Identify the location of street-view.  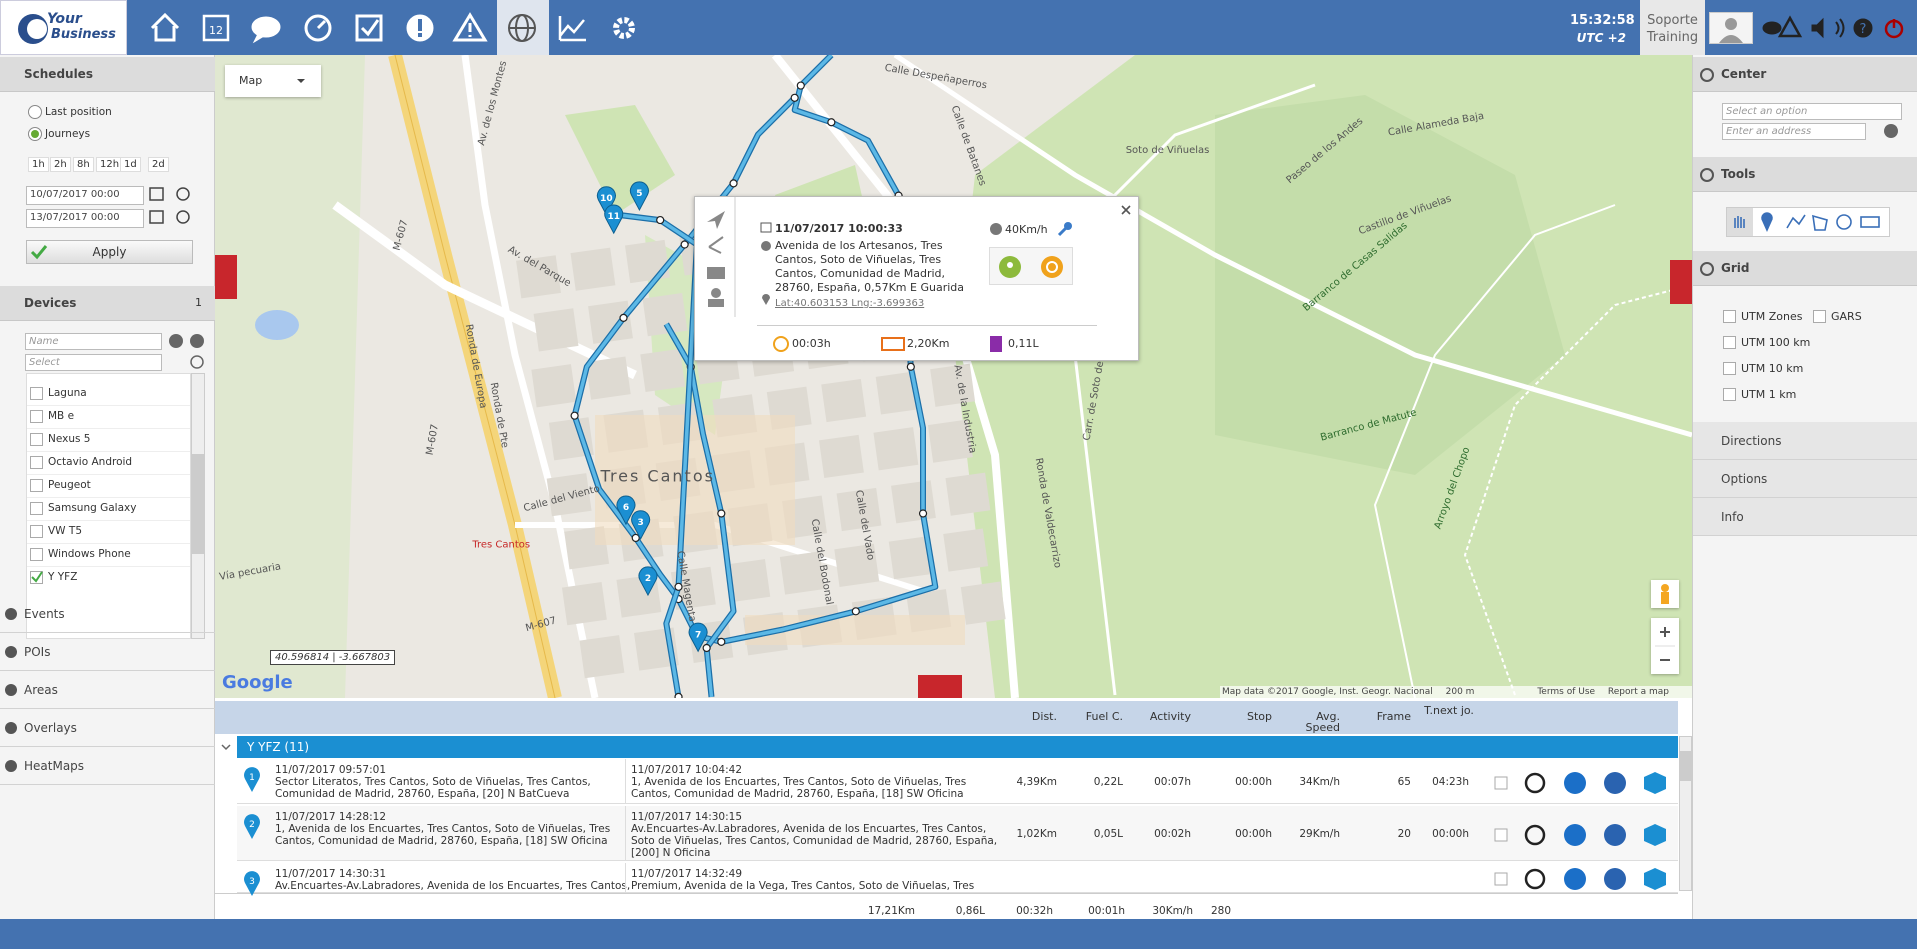
(1665, 594).